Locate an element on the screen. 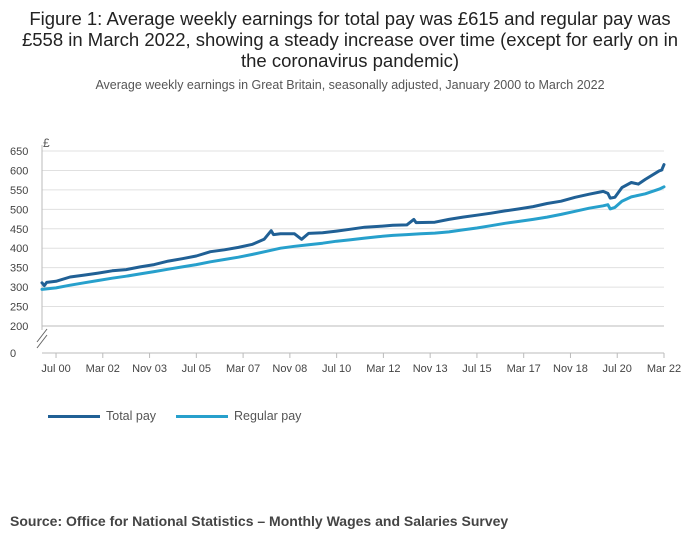 The height and width of the screenshot is (549, 700). x-tick-label: Mar 07 is located at coordinates (243, 369).